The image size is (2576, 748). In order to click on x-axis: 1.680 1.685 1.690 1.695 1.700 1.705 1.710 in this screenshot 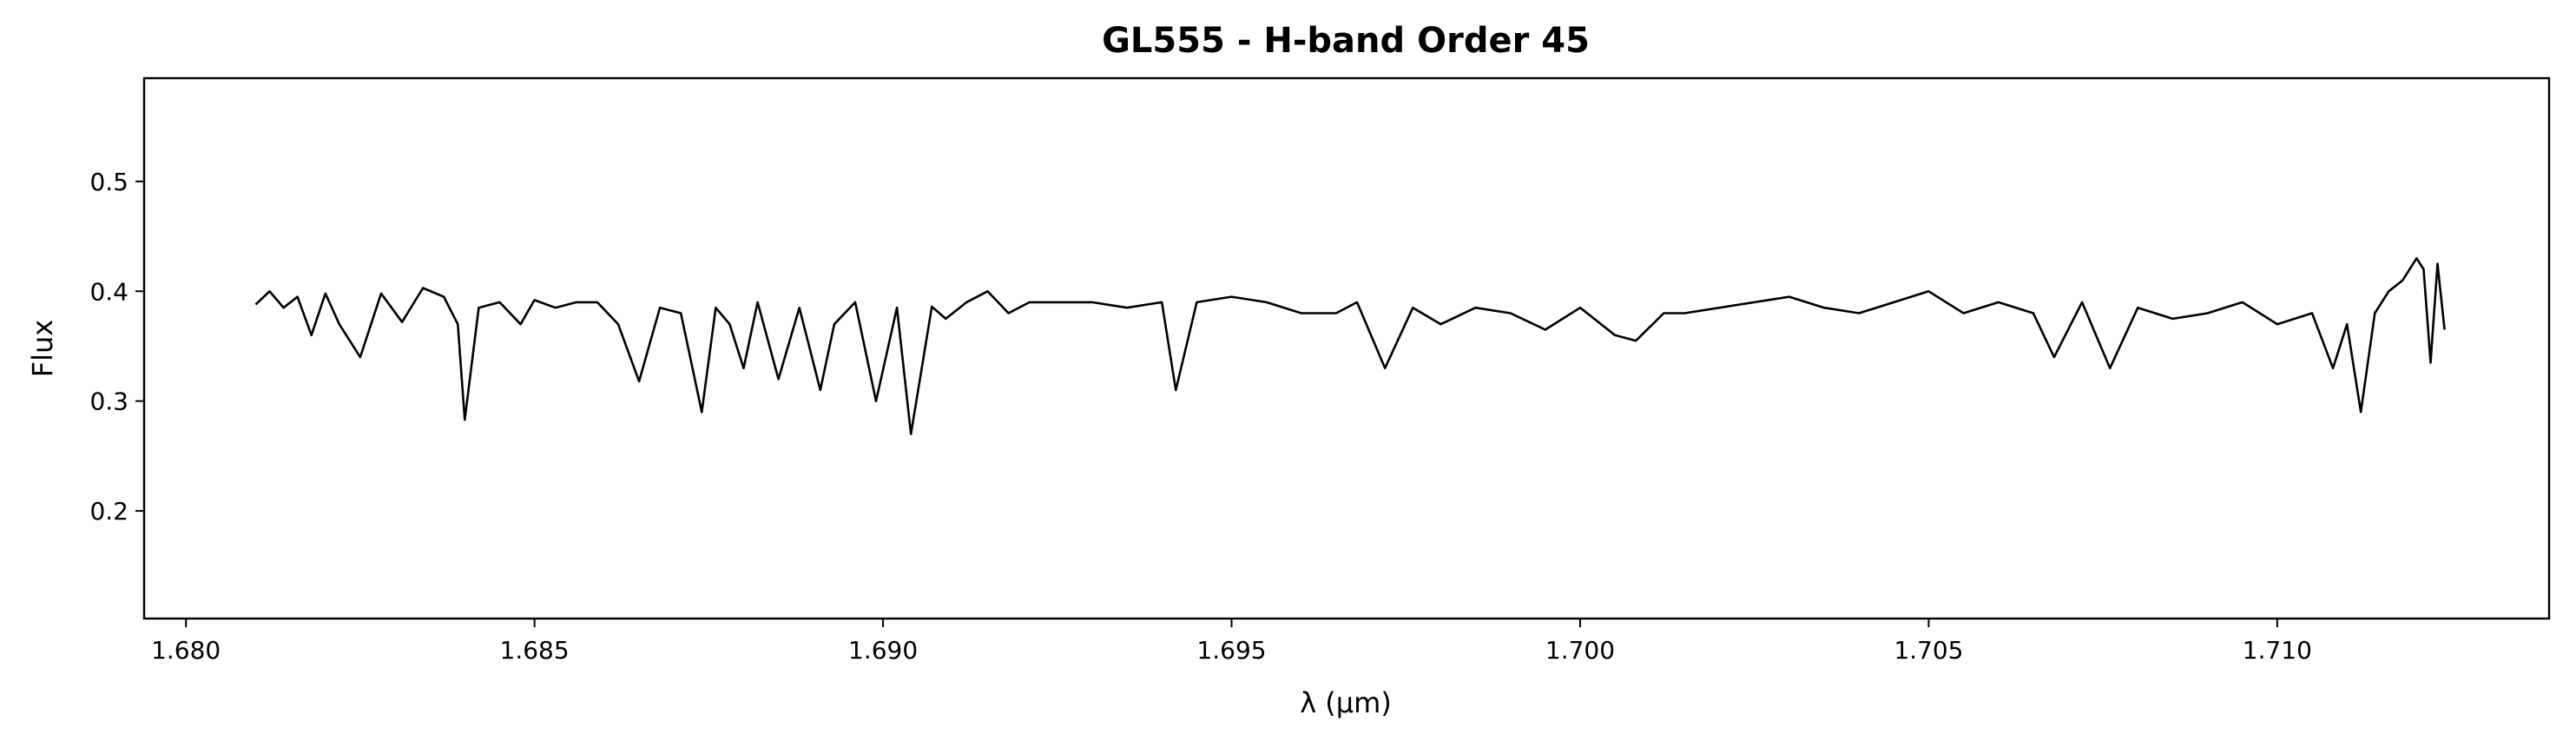, I will do `click(1231, 642)`.